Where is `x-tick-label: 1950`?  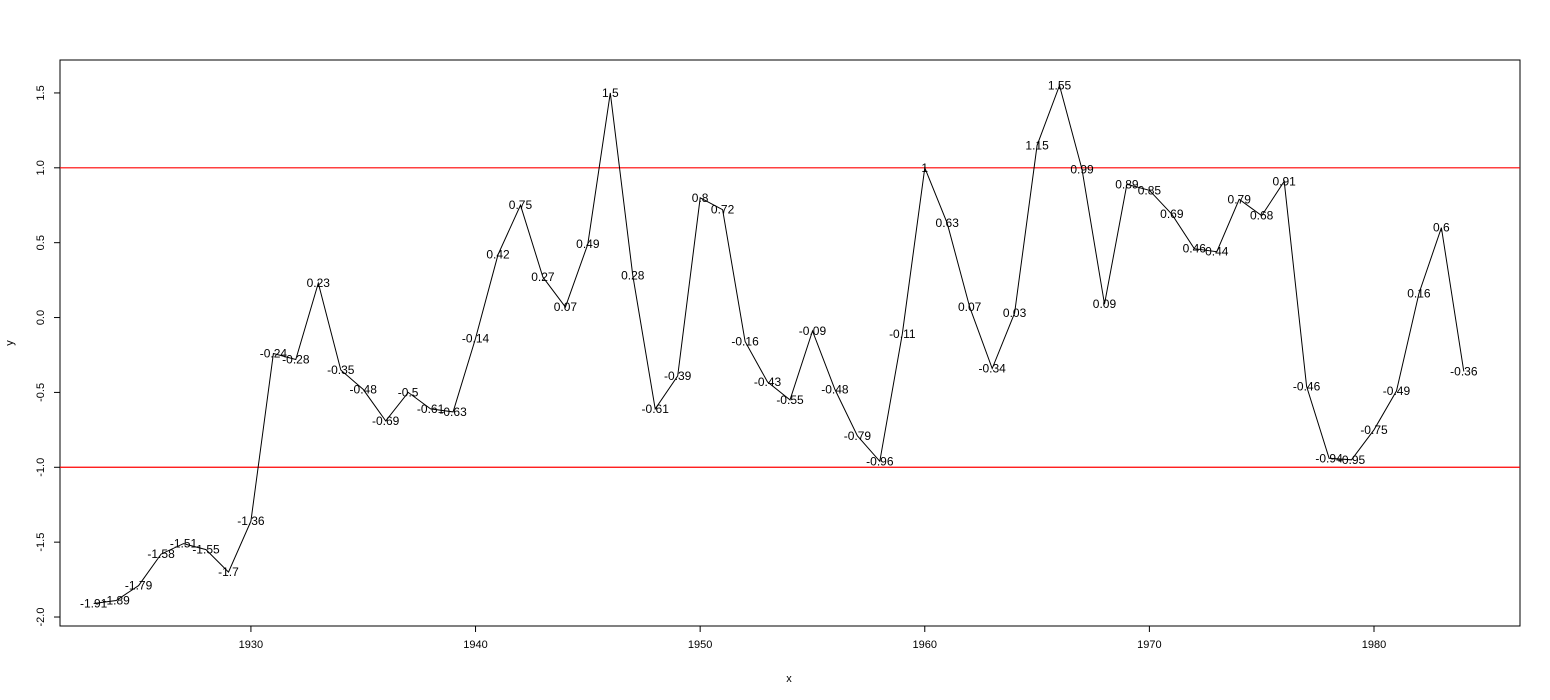 x-tick-label: 1950 is located at coordinates (700, 645).